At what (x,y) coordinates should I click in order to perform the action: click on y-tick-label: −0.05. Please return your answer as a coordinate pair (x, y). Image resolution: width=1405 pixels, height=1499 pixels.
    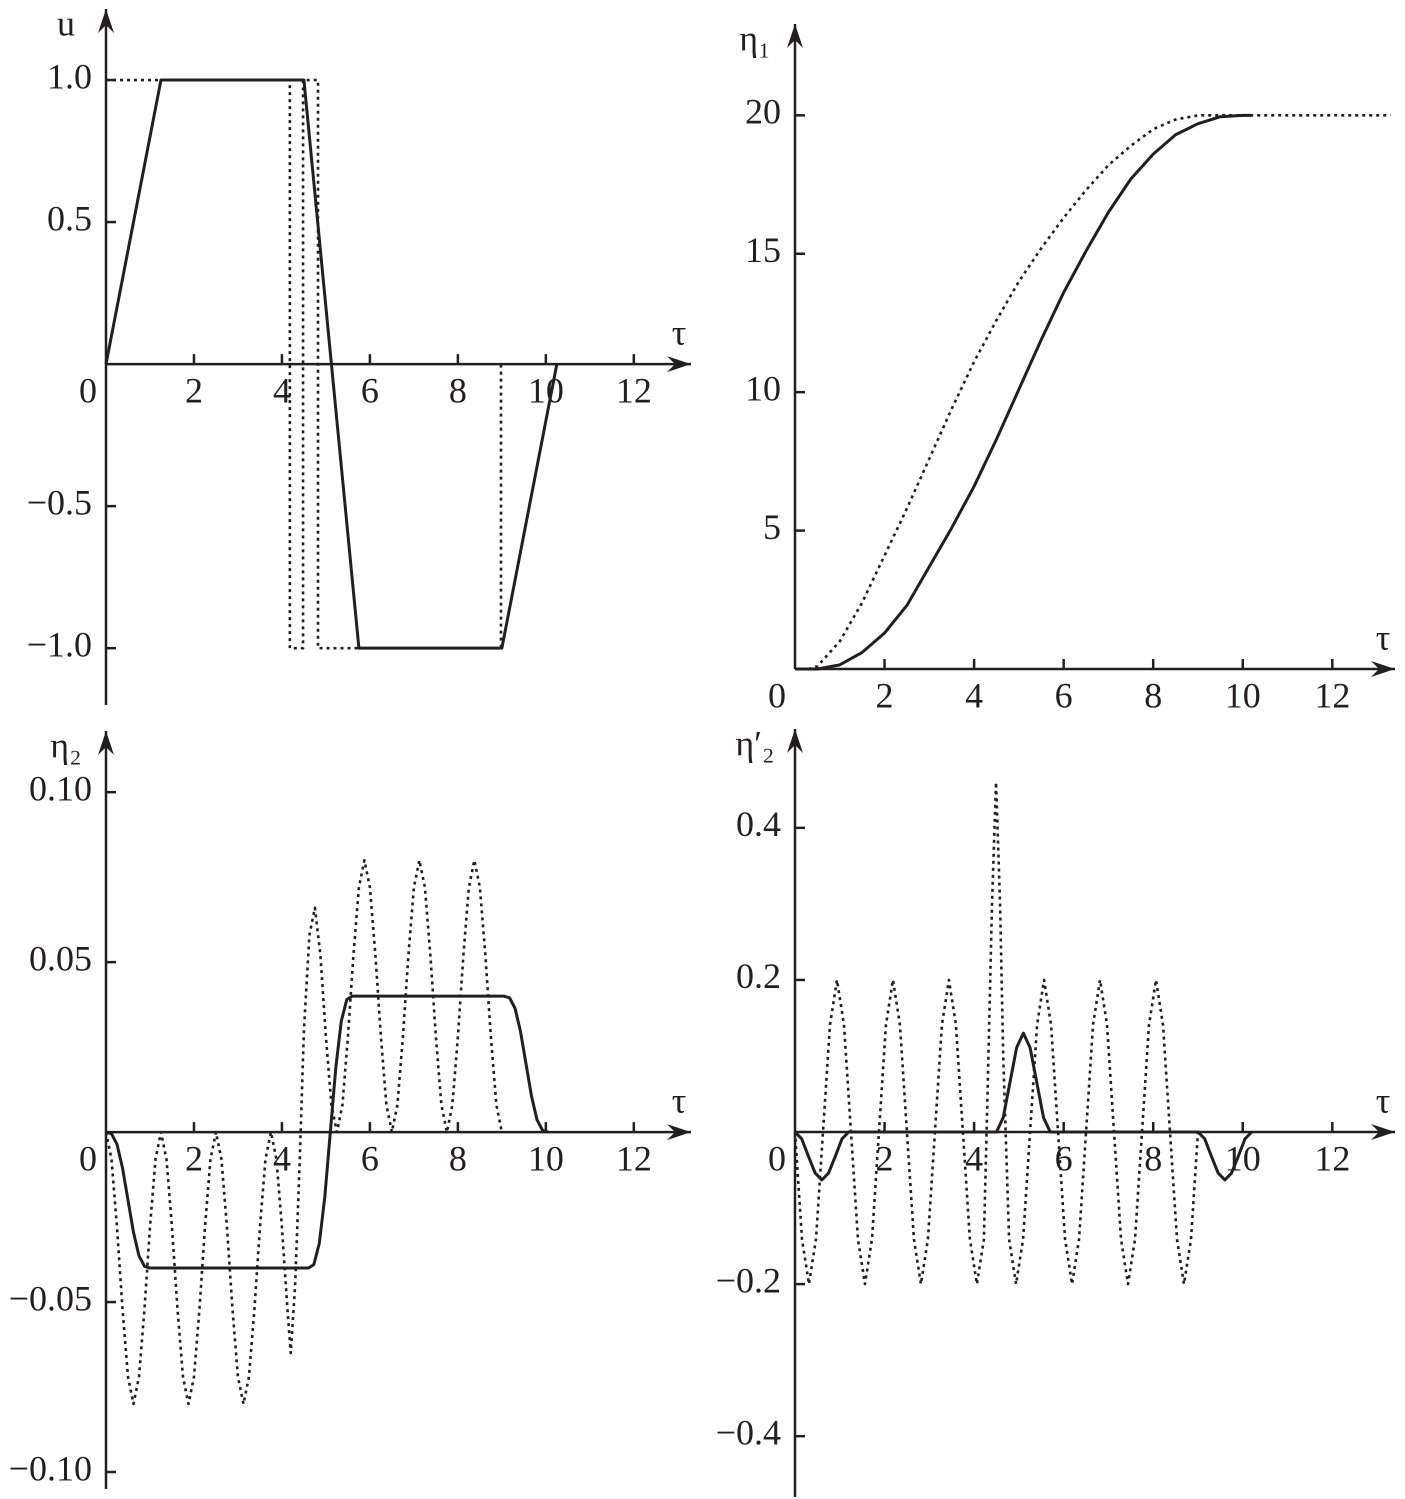
    Looking at the image, I should click on (50, 1298).